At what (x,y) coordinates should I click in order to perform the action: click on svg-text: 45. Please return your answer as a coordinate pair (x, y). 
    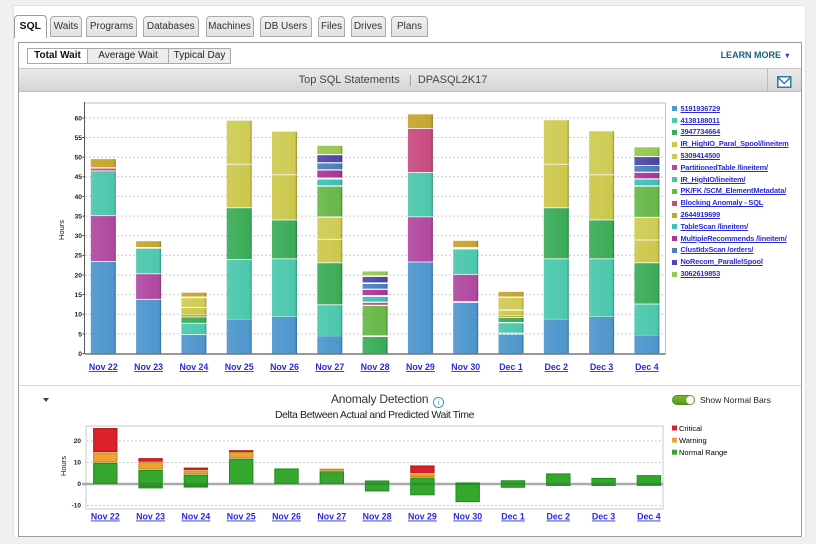
    Looking at the image, I should click on (78, 177).